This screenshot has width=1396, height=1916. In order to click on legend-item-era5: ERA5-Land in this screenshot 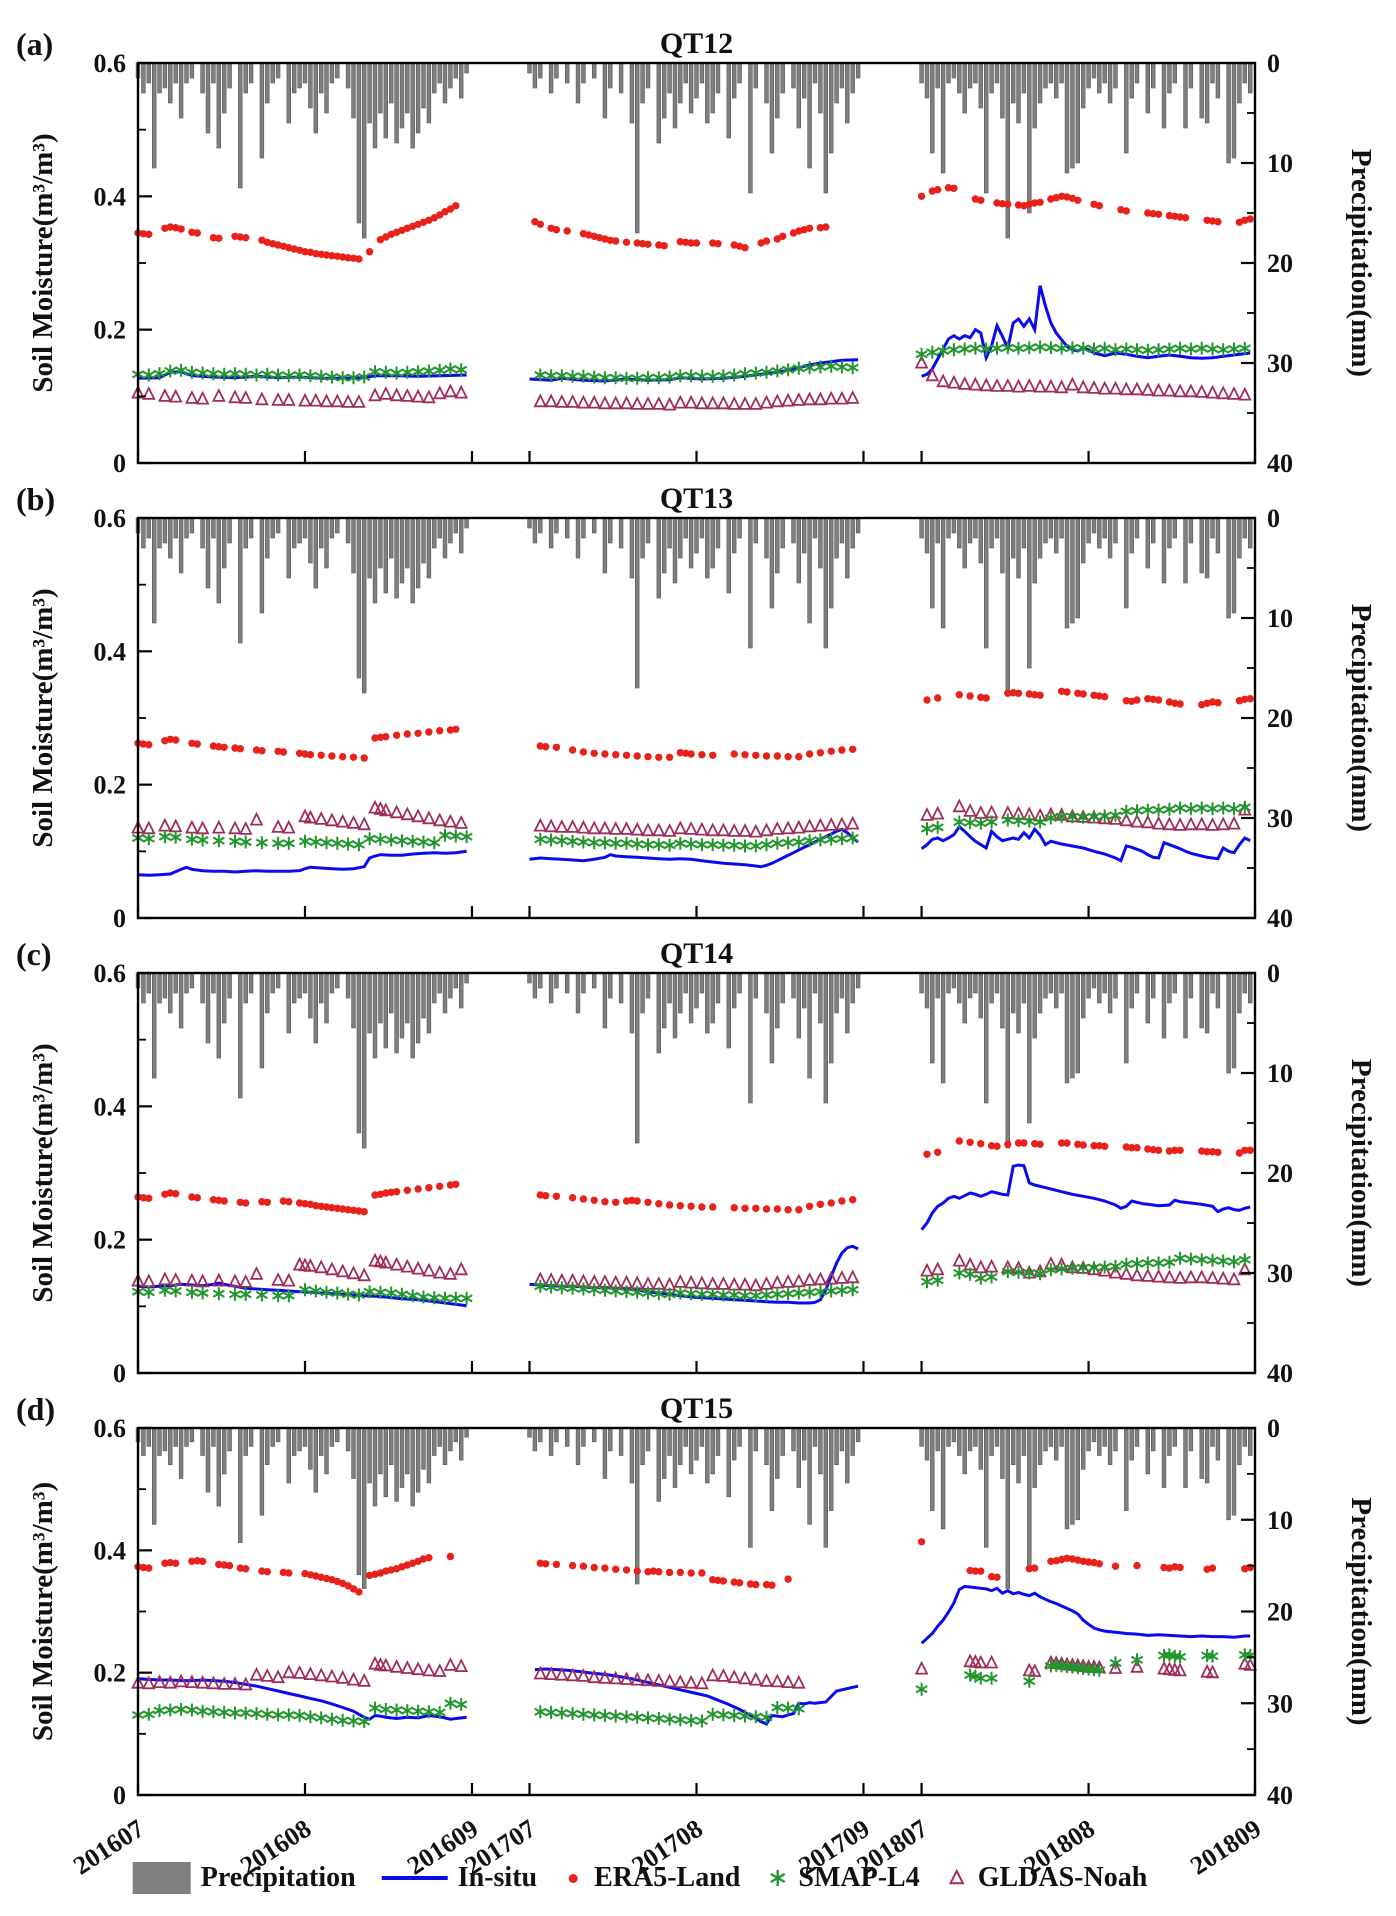, I will do `click(651, 1878)`.